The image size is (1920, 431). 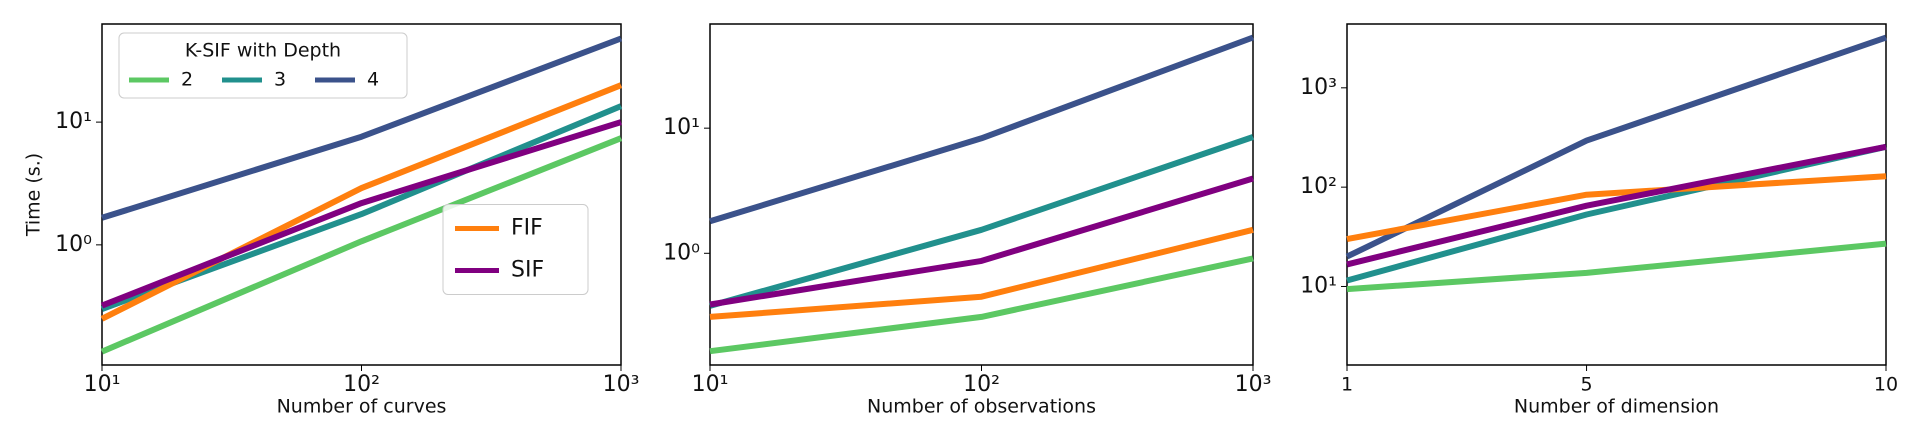 I want to click on x-tick-label: 10, so click(x=1886, y=385).